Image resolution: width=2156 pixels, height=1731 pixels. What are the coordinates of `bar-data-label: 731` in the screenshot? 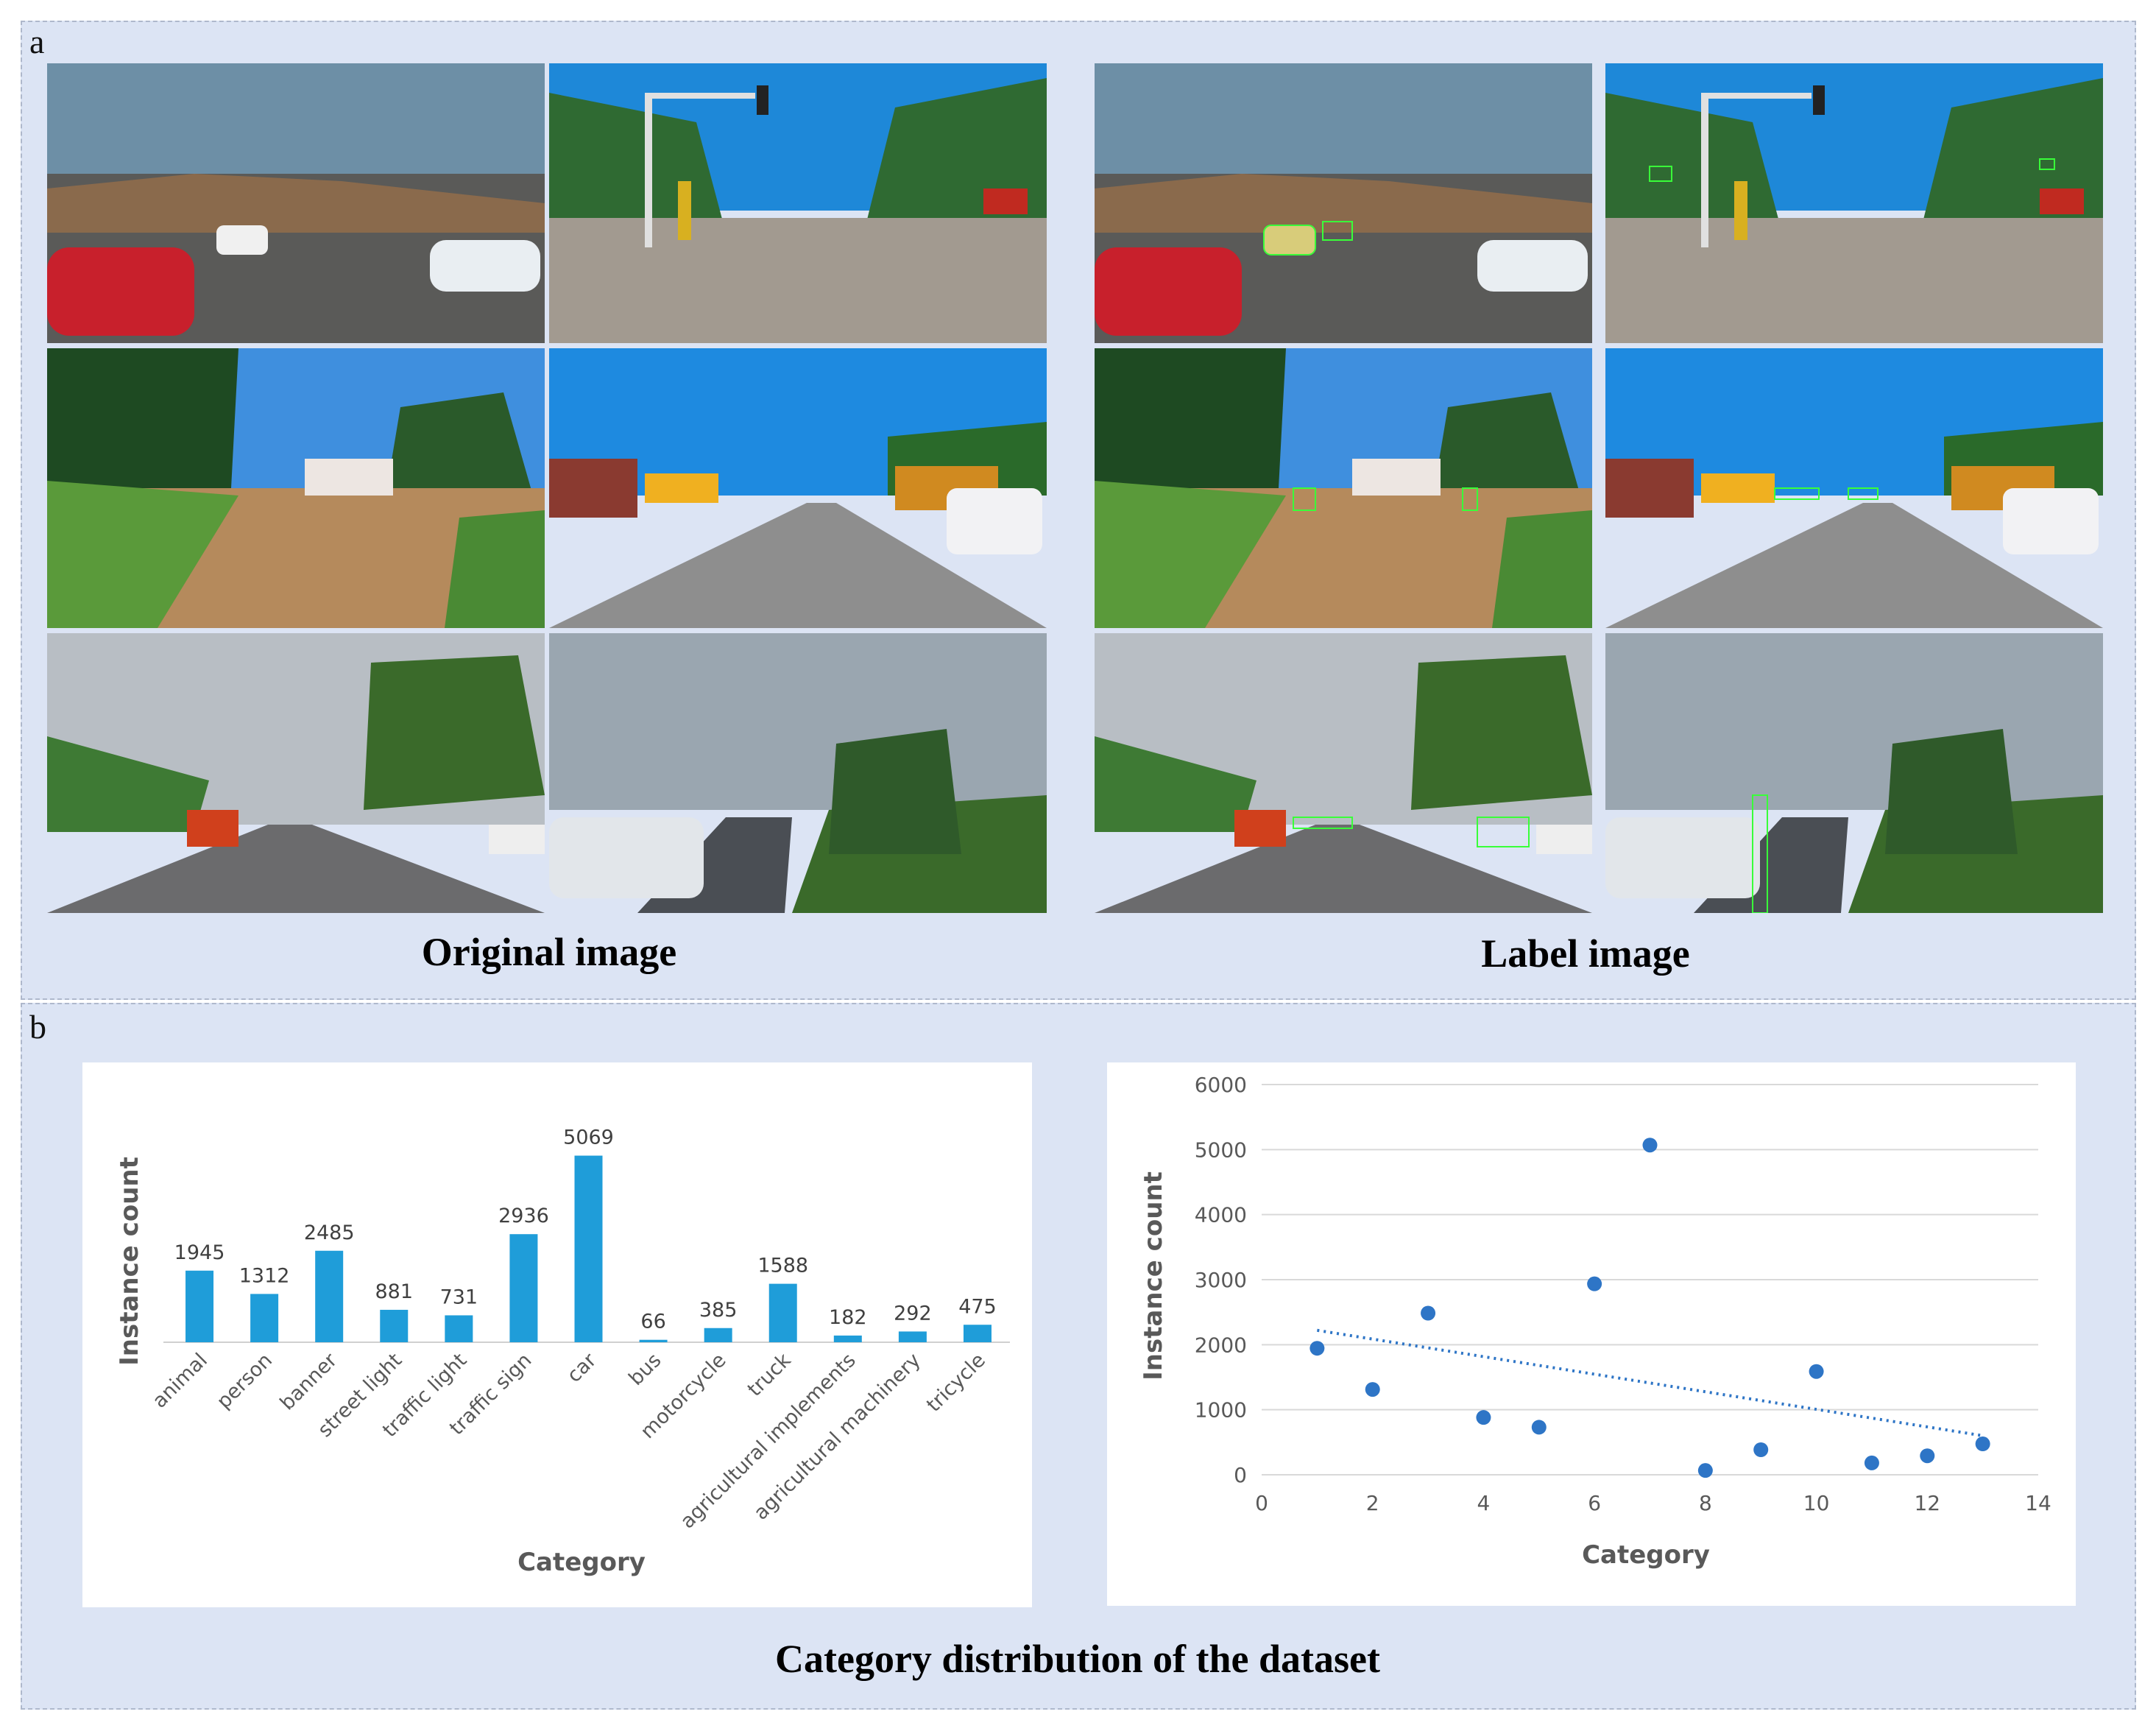 It's located at (459, 1297).